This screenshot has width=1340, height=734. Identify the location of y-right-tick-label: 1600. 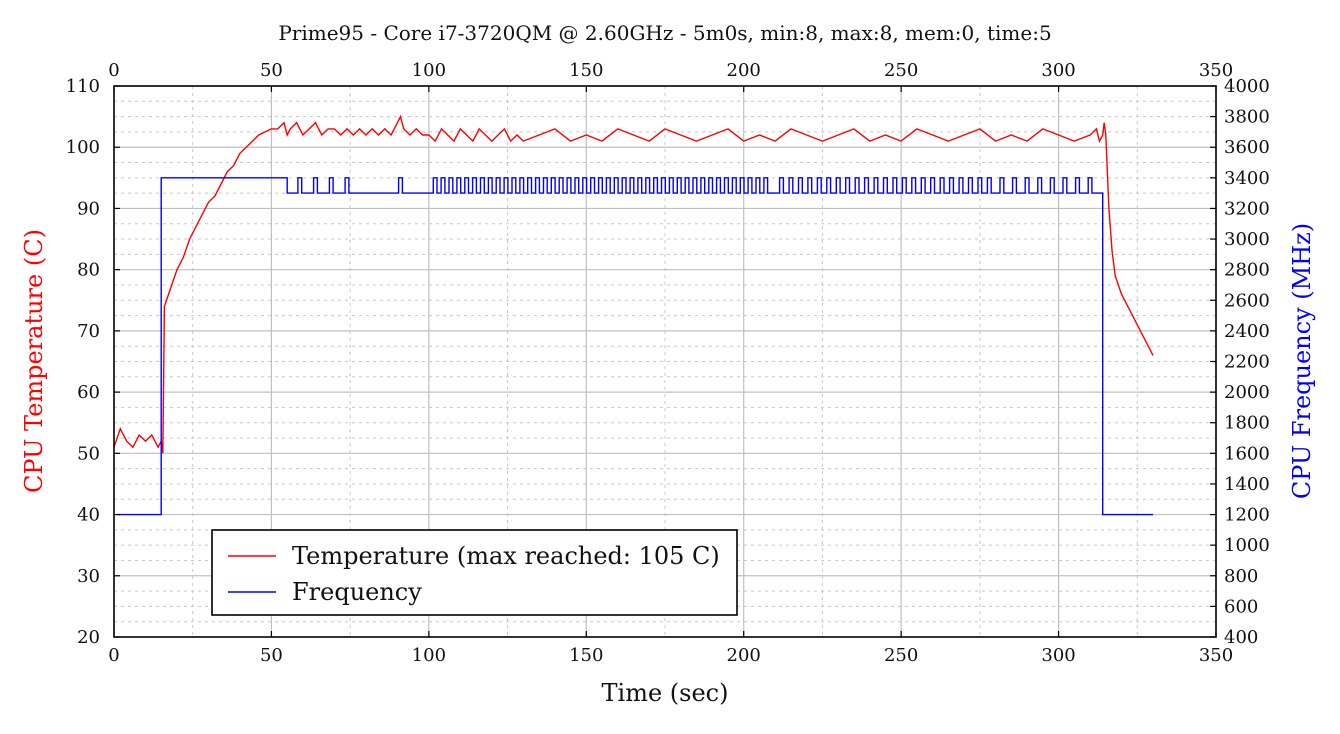
(1247, 453).